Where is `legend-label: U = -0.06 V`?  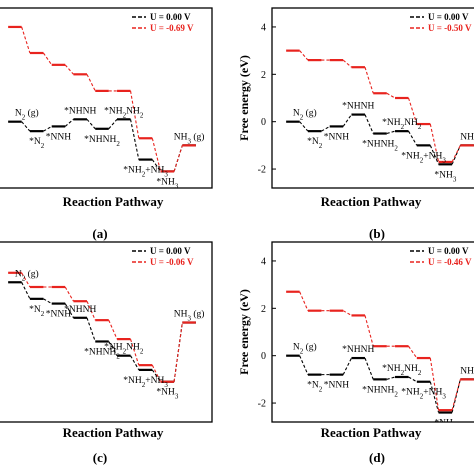
legend-label: U = -0.06 V is located at coordinates (172, 262).